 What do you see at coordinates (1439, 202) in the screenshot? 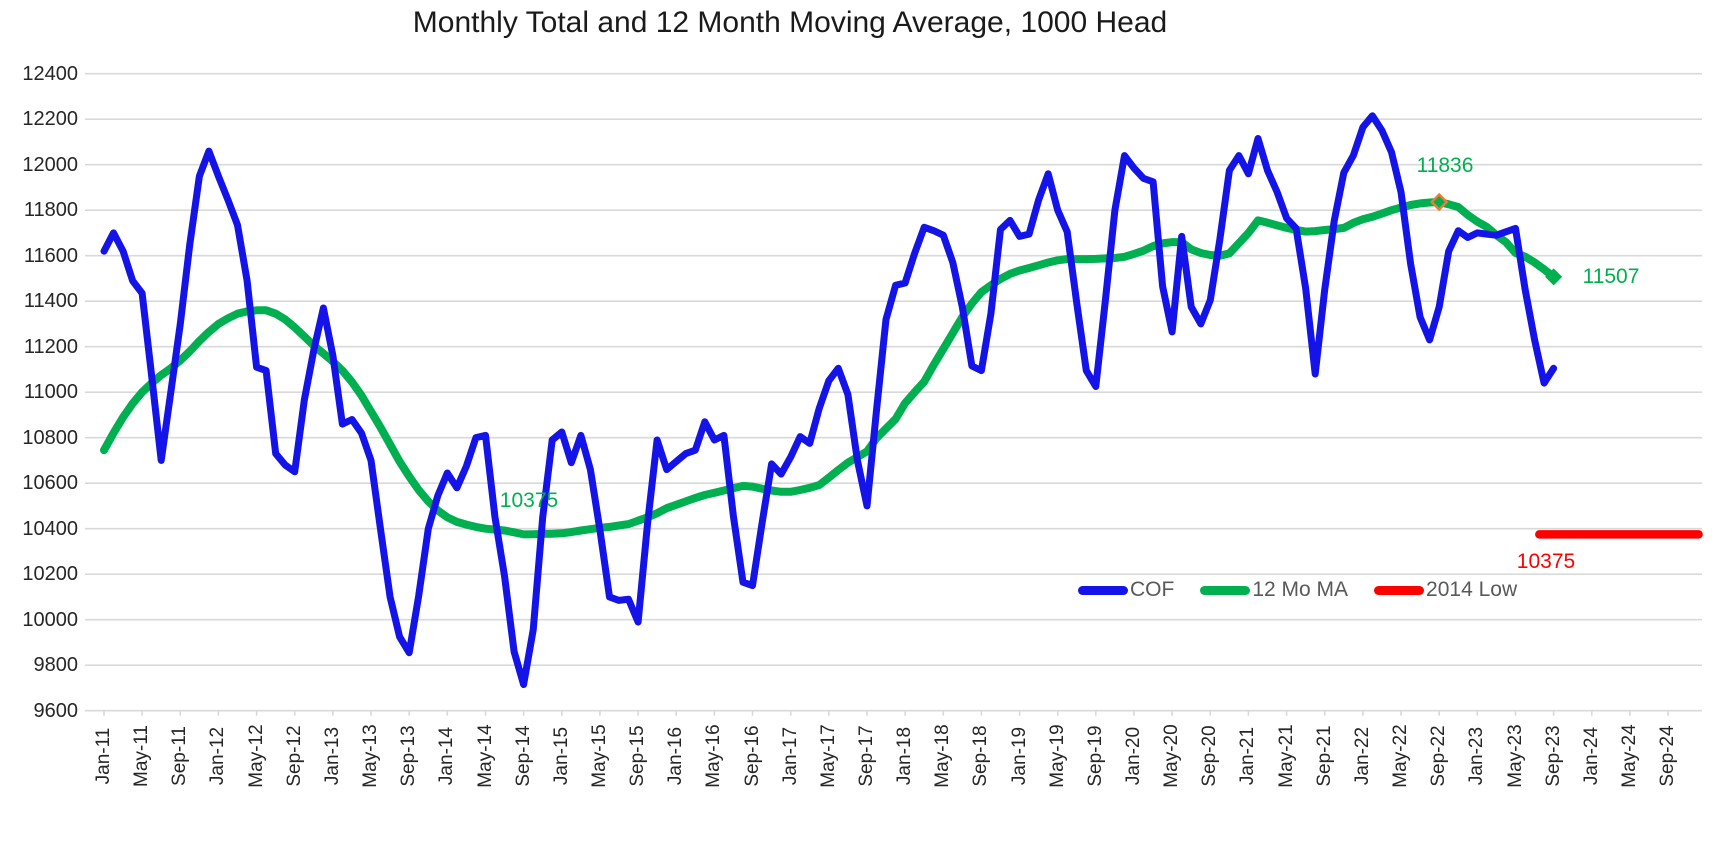
I see `ma-peak-marker` at bounding box center [1439, 202].